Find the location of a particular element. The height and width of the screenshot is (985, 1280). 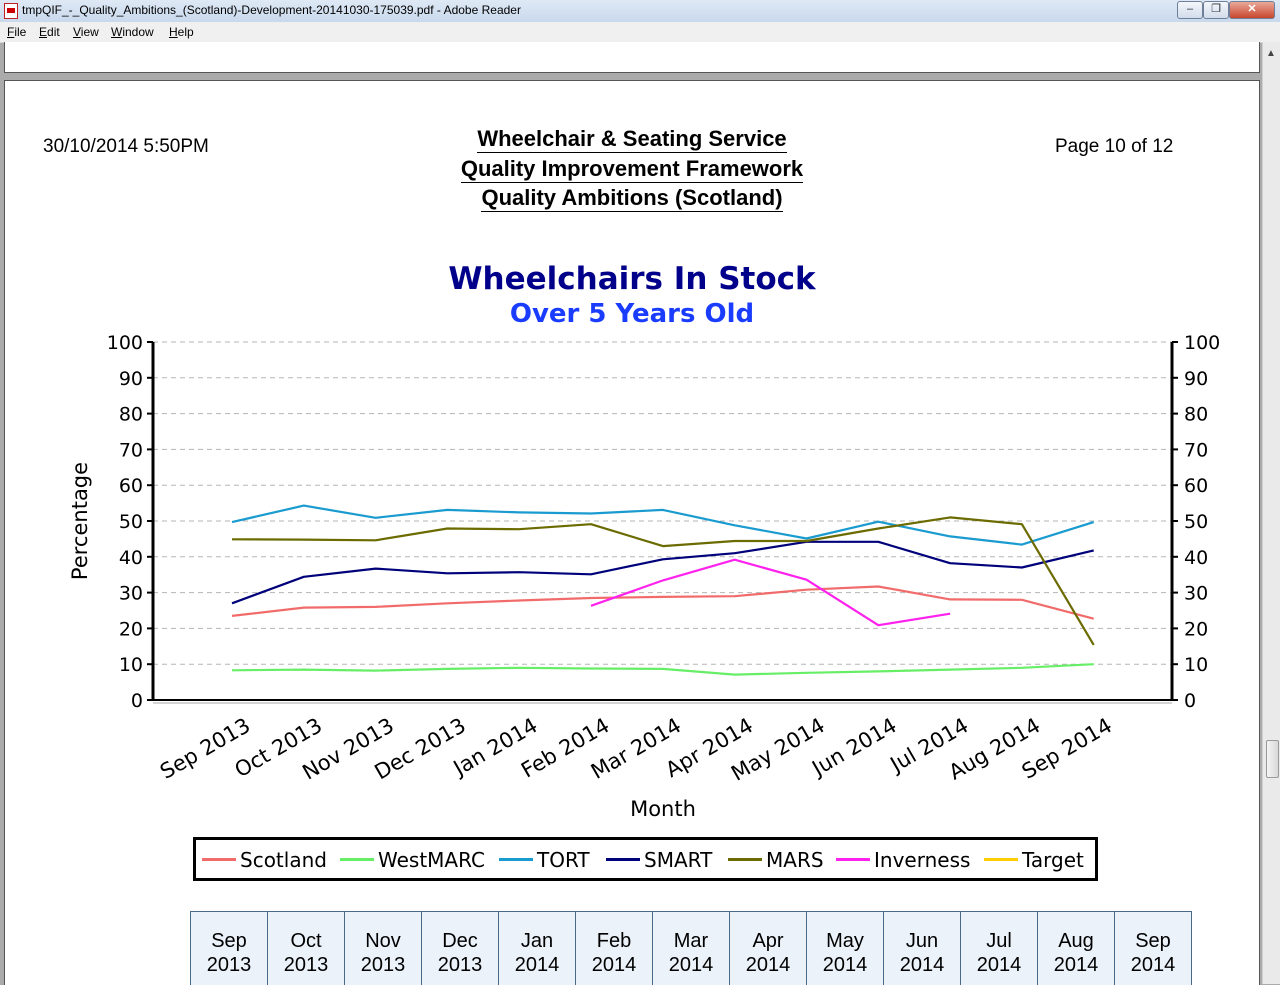

table-header-month: Jun is located at coordinates (922, 941).